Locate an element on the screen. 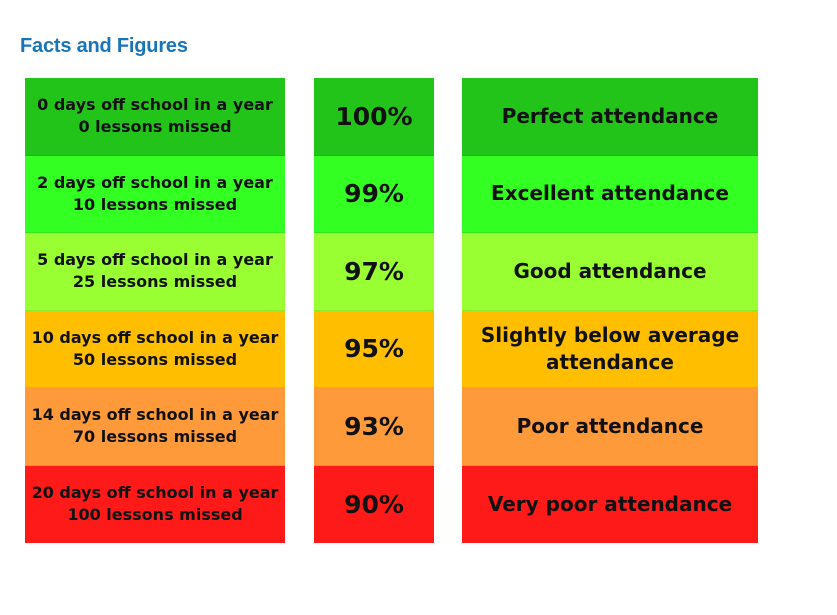 Image resolution: width=837 pixels, height=615 pixels. days-off-text: 14 days off school in a year is located at coordinates (155, 415).